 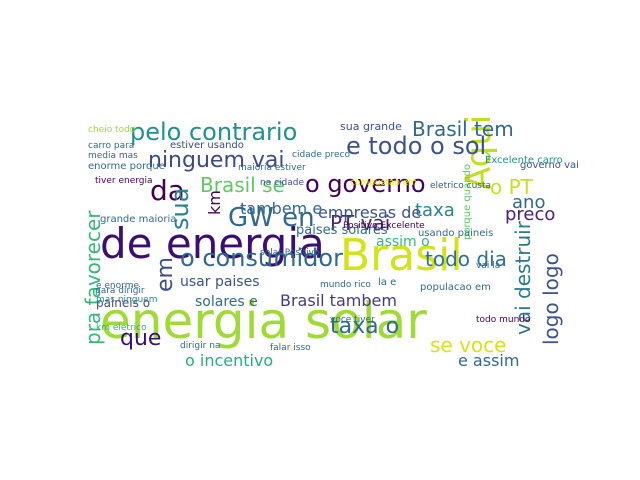 What do you see at coordinates (290, 253) in the screenshot?
I see `word: solar Positivo` at bounding box center [290, 253].